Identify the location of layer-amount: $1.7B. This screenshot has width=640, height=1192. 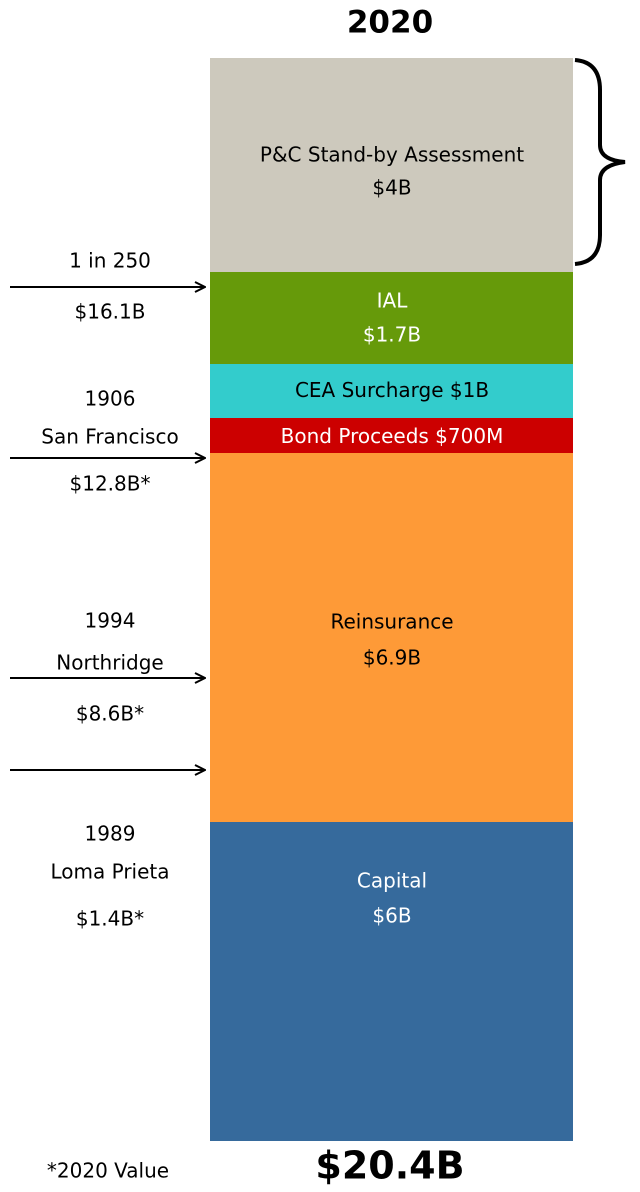
(392, 335).